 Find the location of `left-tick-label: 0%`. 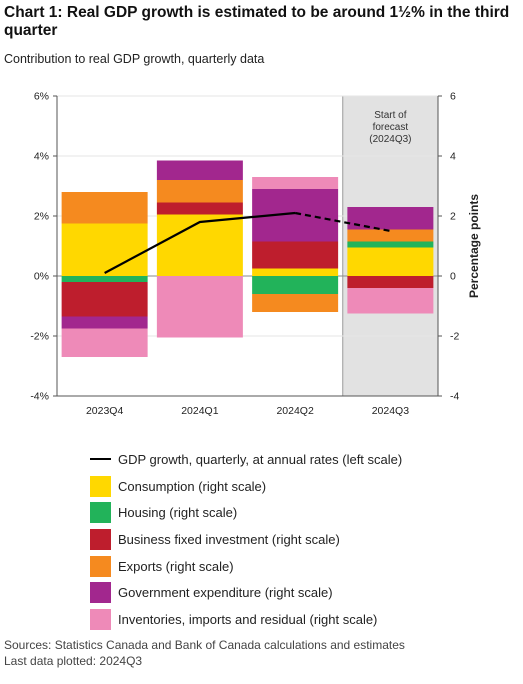

left-tick-label: 0% is located at coordinates (41, 277).